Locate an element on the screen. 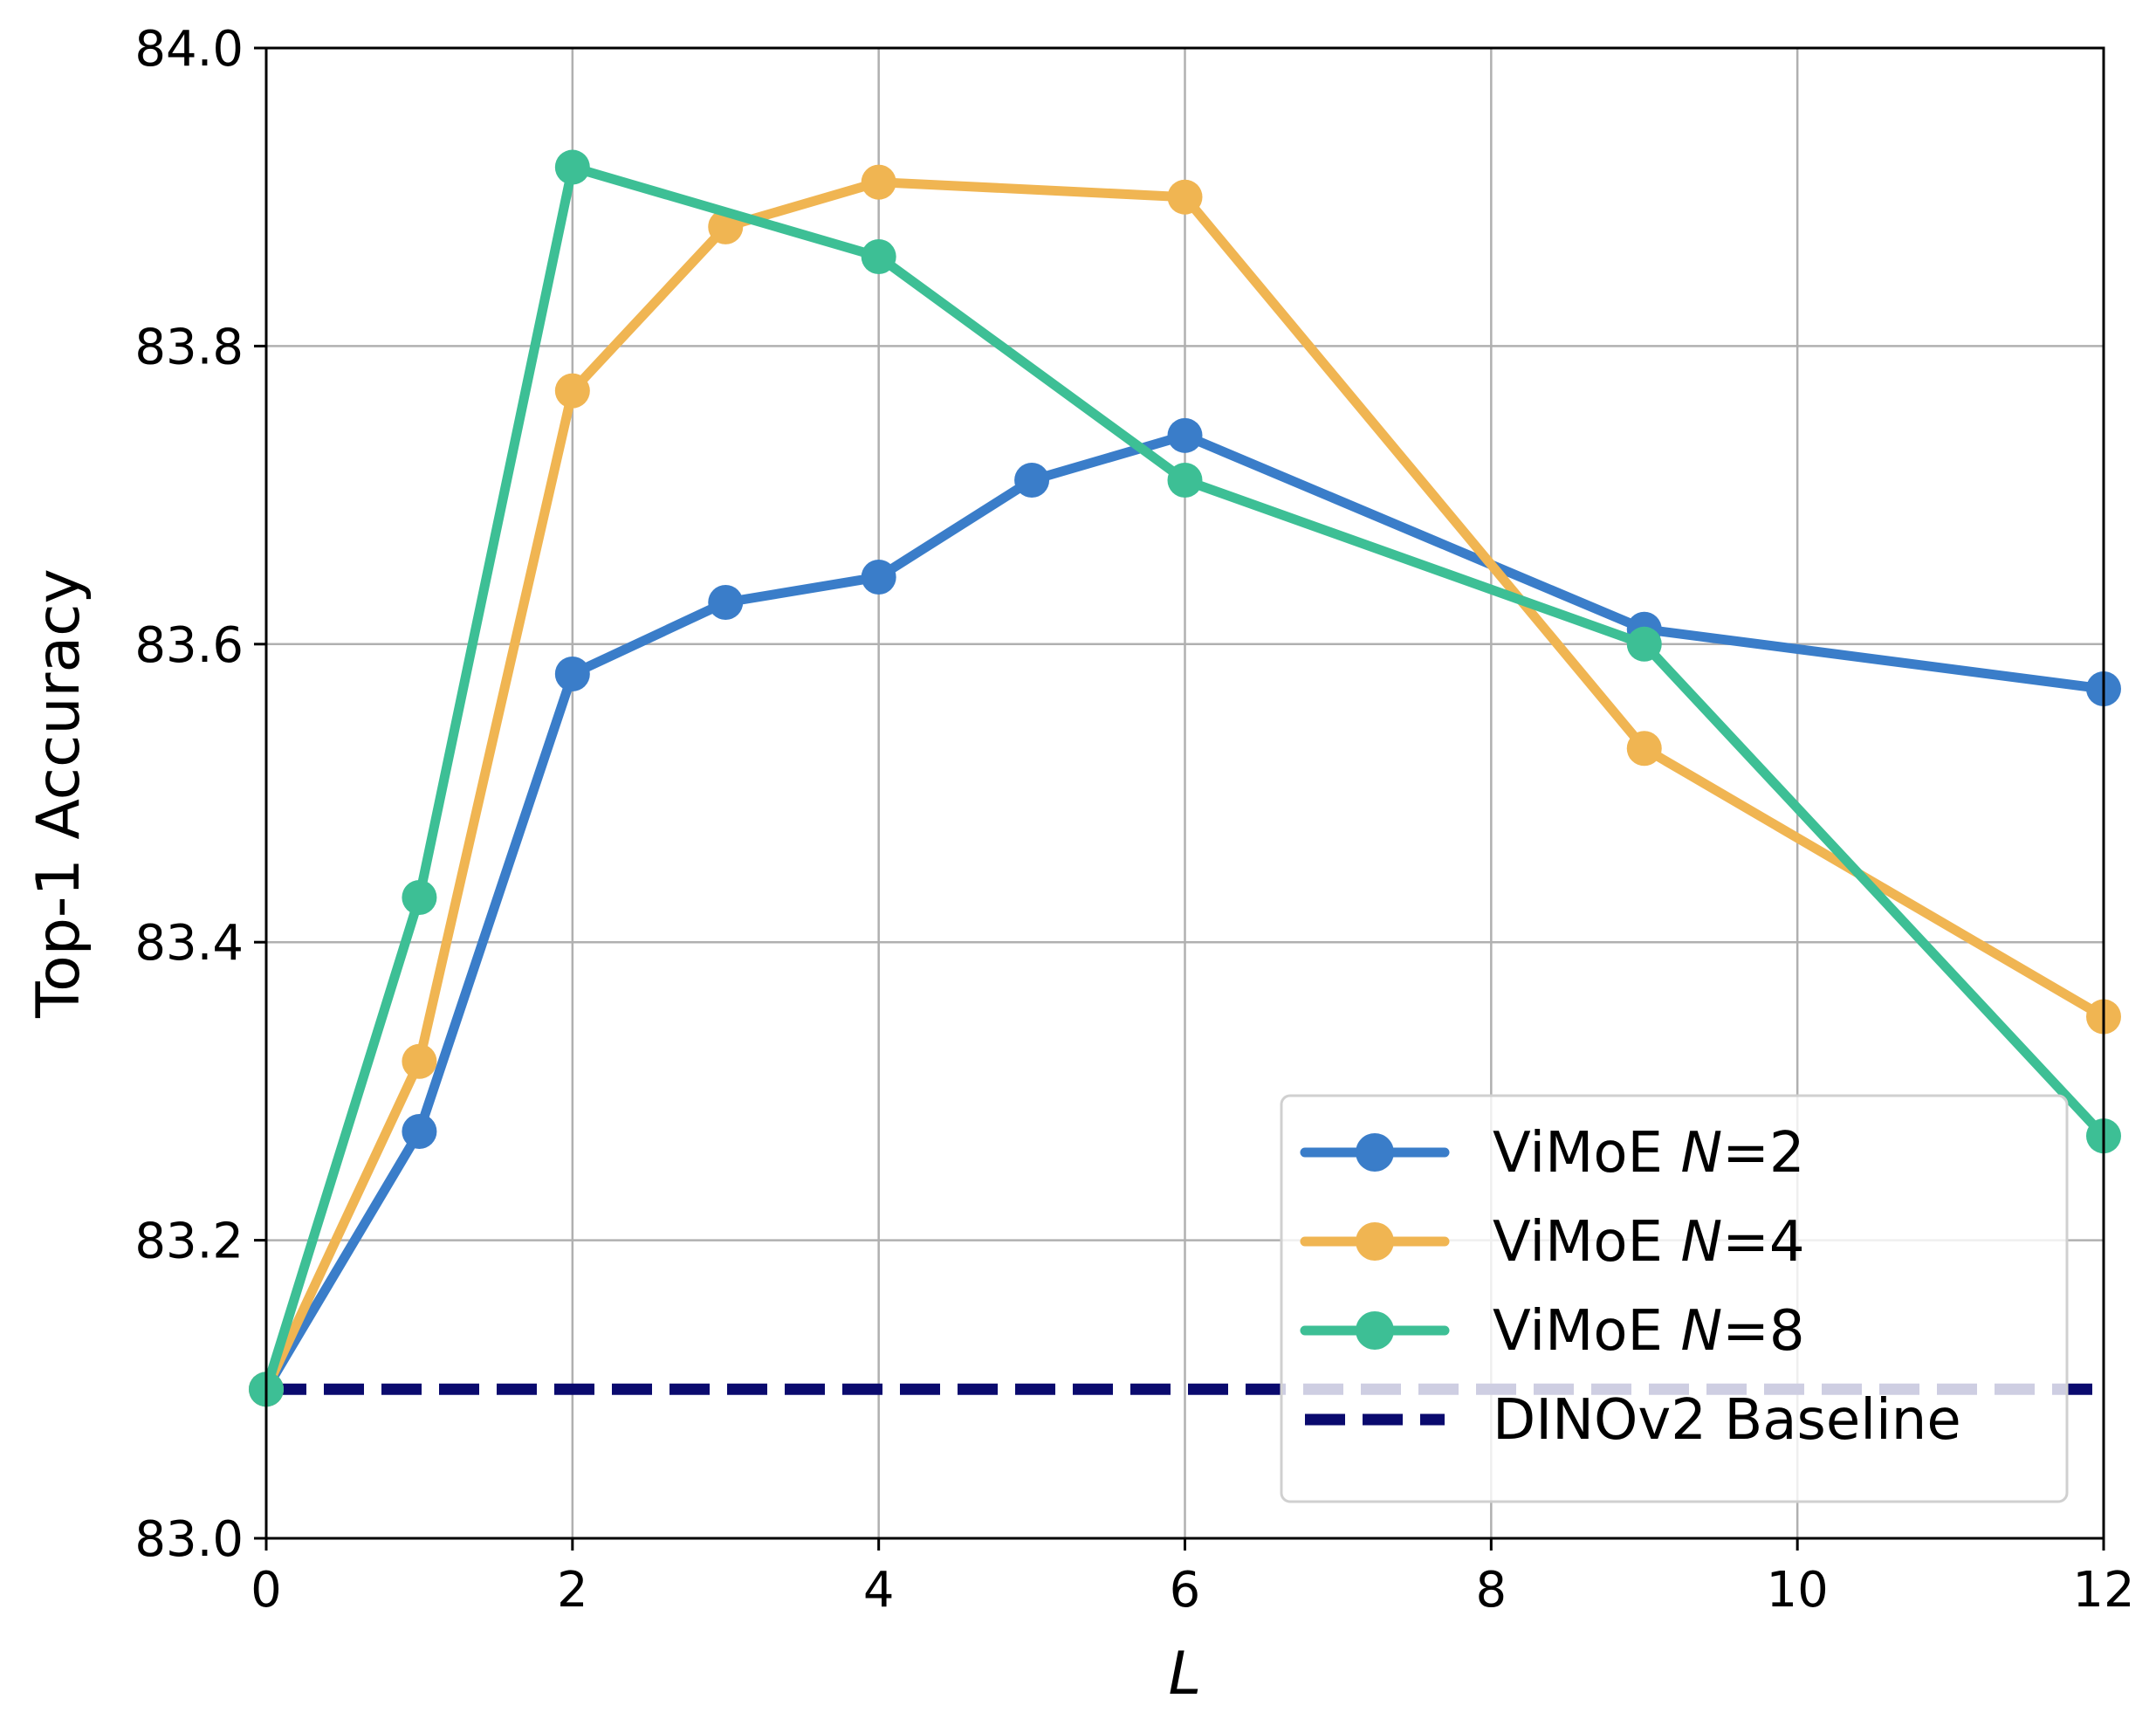 This screenshot has width=2156, height=1726. x-axis-ticks: 0 2 4 6 8 10 12 is located at coordinates (1193, 1578).